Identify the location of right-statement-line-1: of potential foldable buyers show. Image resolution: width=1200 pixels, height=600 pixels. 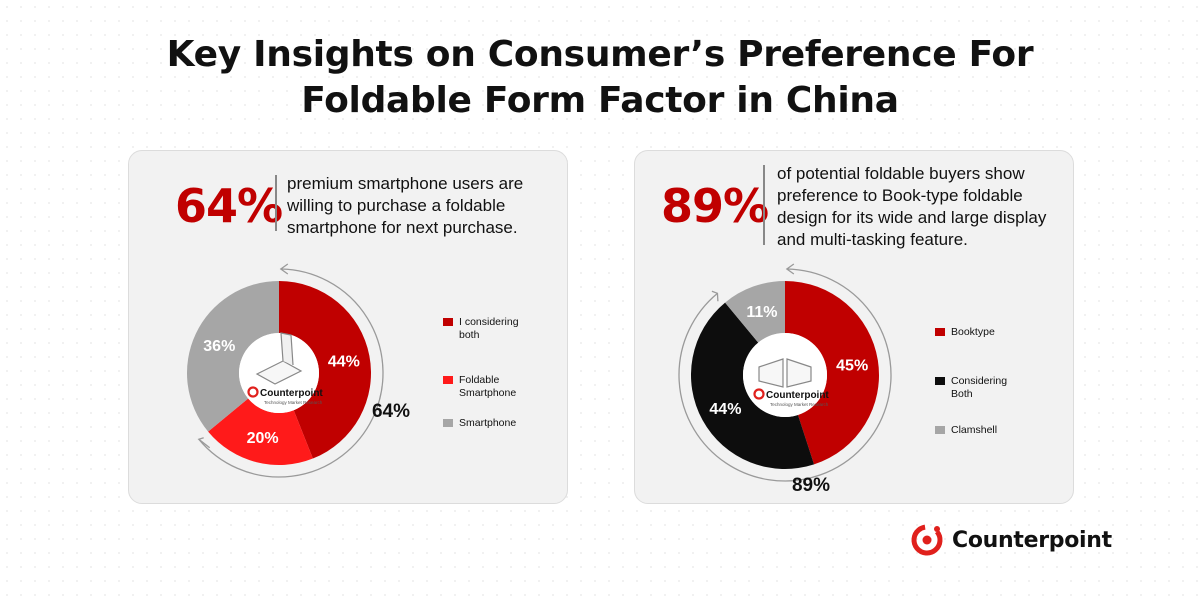
(901, 173).